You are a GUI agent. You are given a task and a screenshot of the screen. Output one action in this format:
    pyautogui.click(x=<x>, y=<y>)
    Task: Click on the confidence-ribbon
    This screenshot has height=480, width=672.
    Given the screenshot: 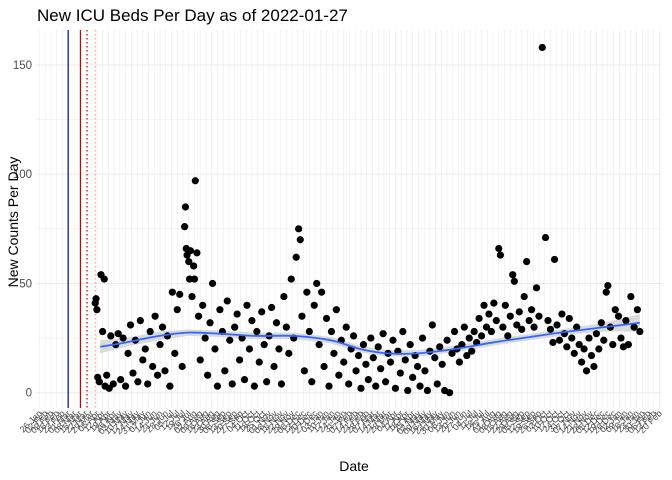 What is the action you would take?
    pyautogui.click(x=370, y=335)
    